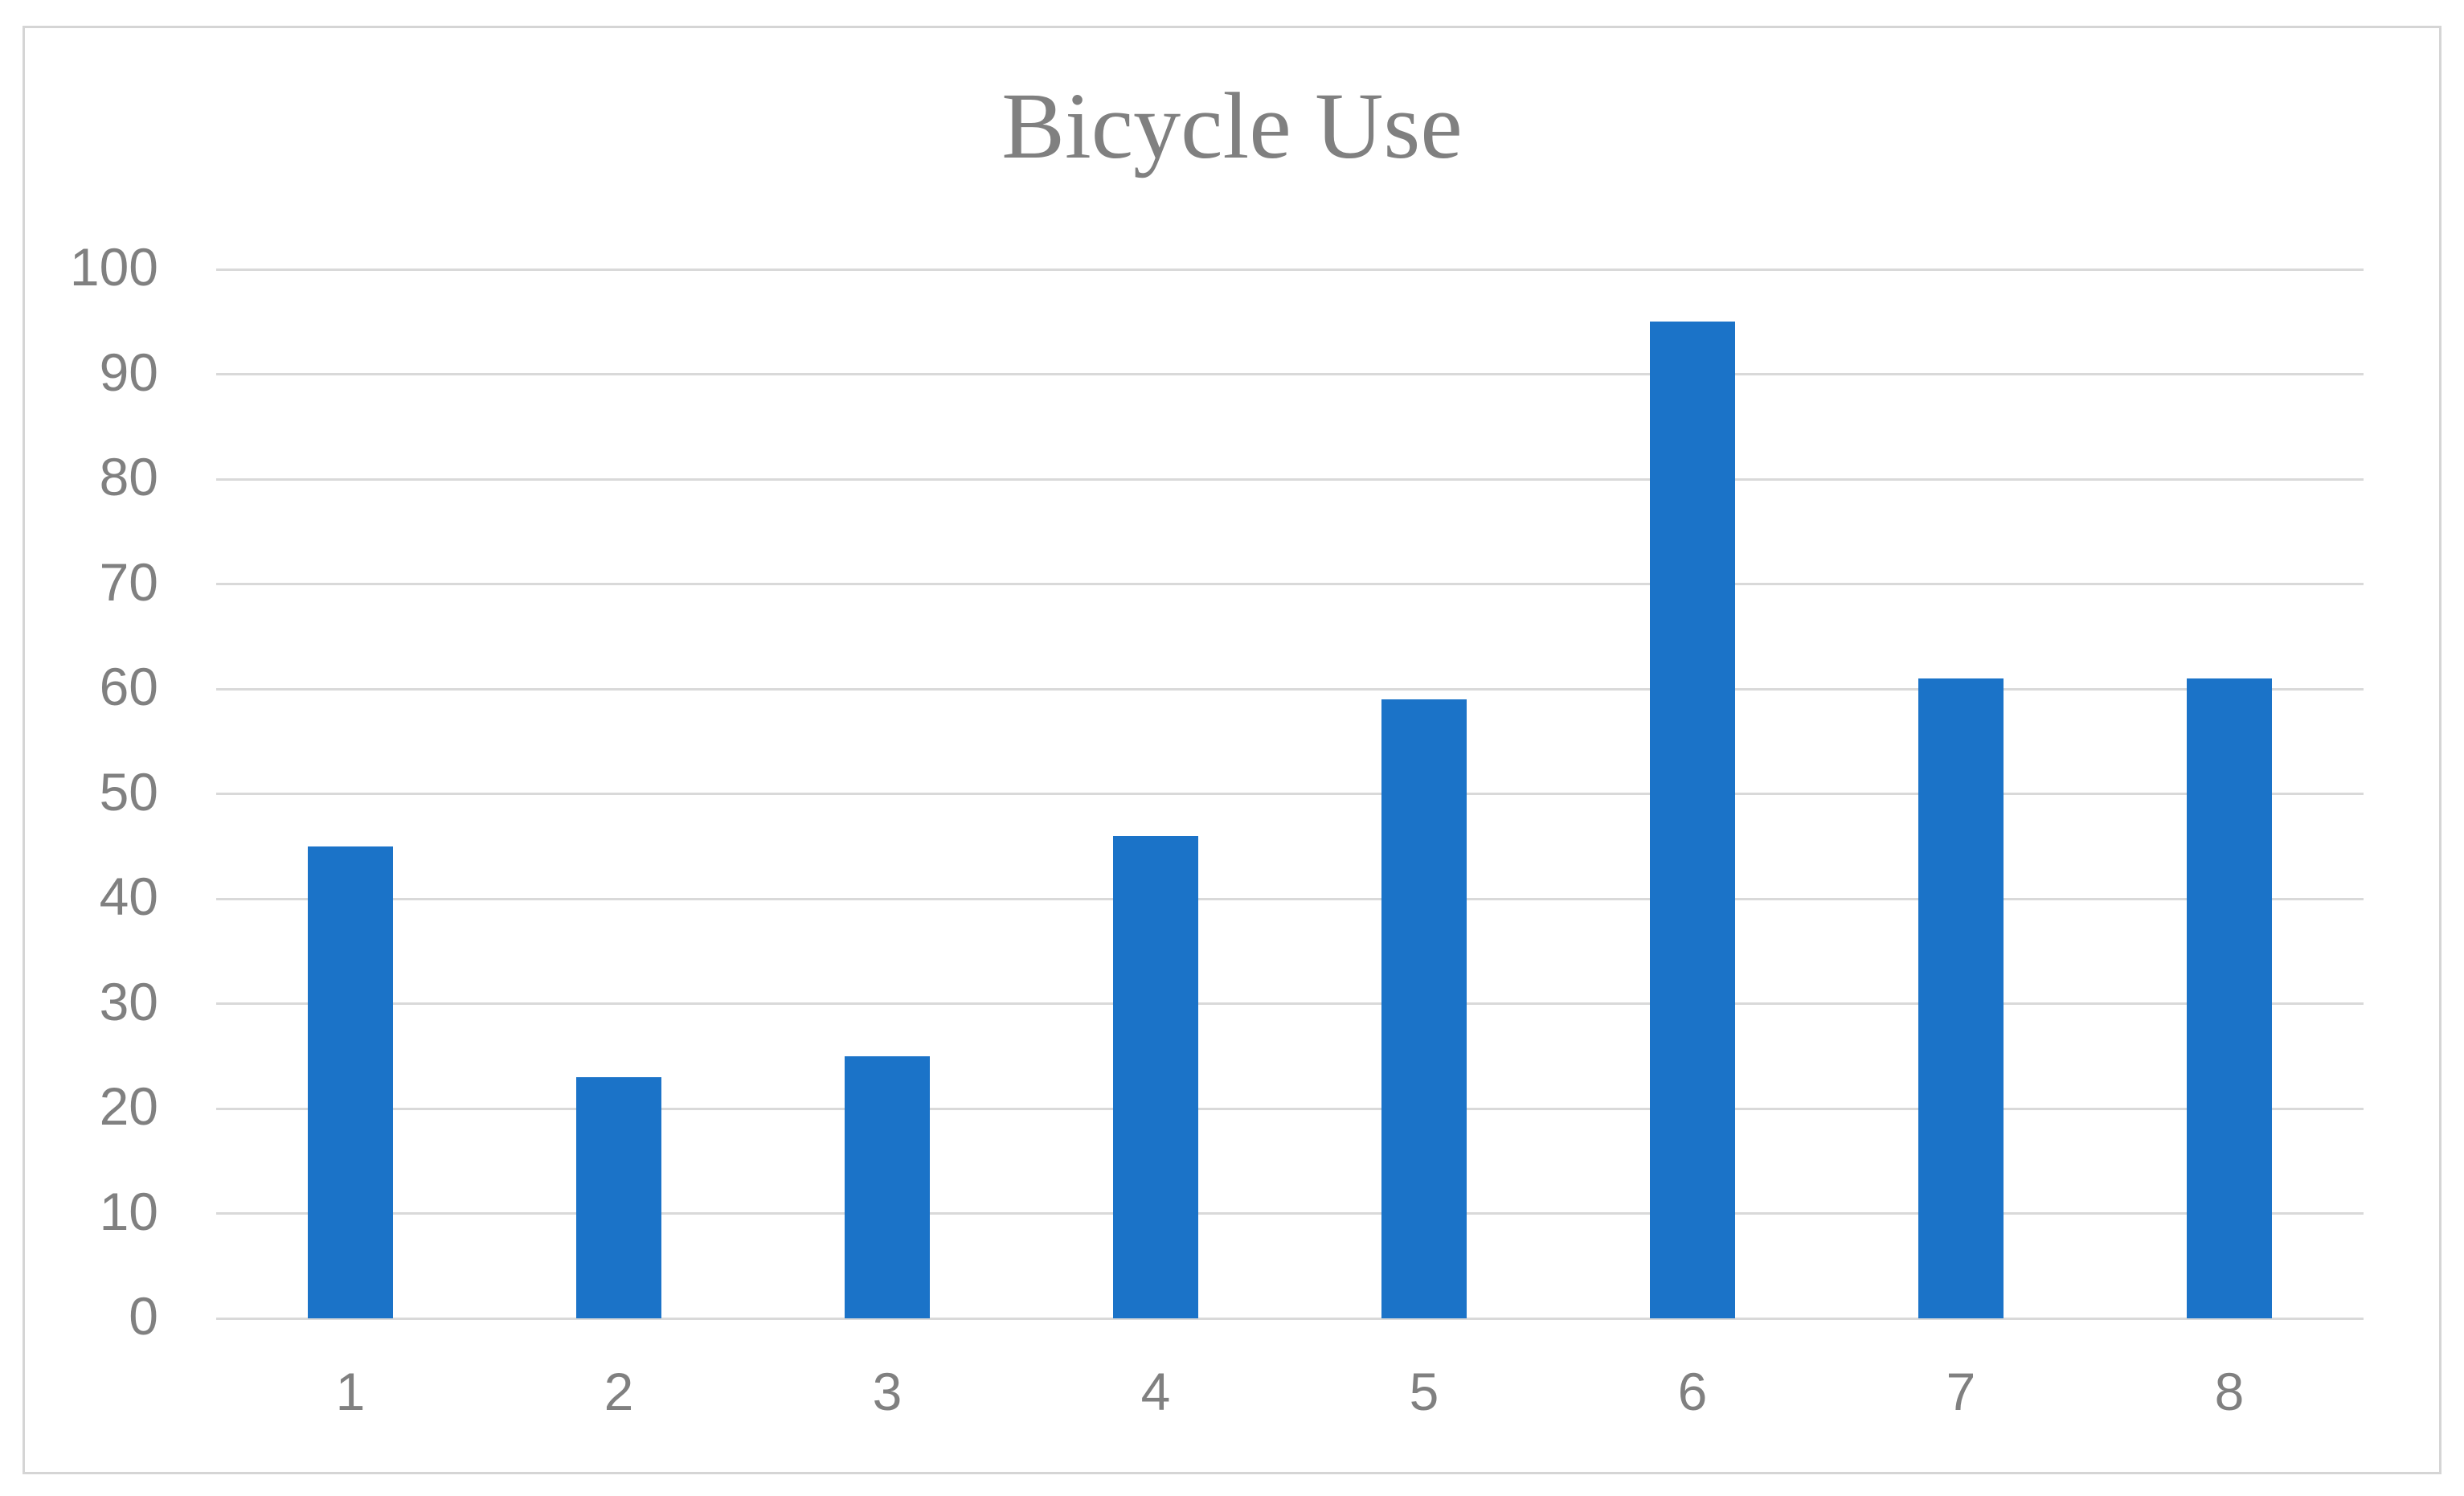 This screenshot has height=1496, width=2464. Describe the element at coordinates (128, 896) in the screenshot. I see `y-tick-label: 40` at that location.